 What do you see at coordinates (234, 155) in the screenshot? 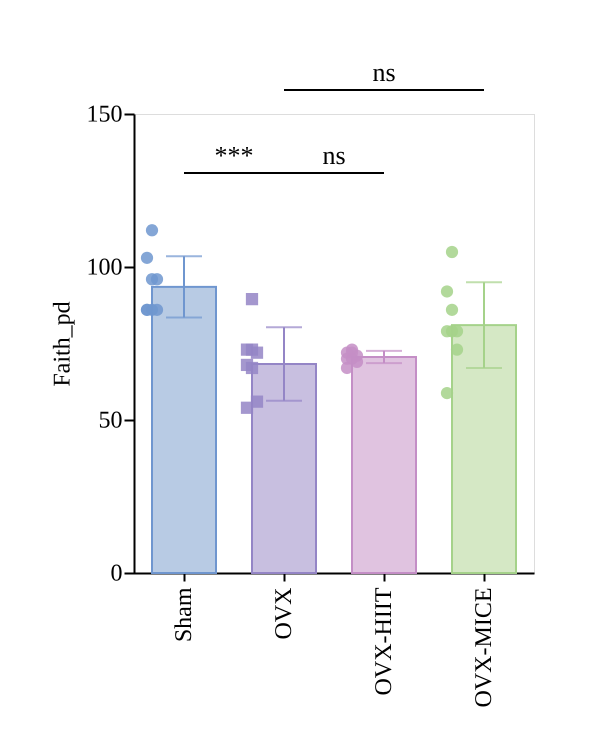
I see `annotation: ***` at bounding box center [234, 155].